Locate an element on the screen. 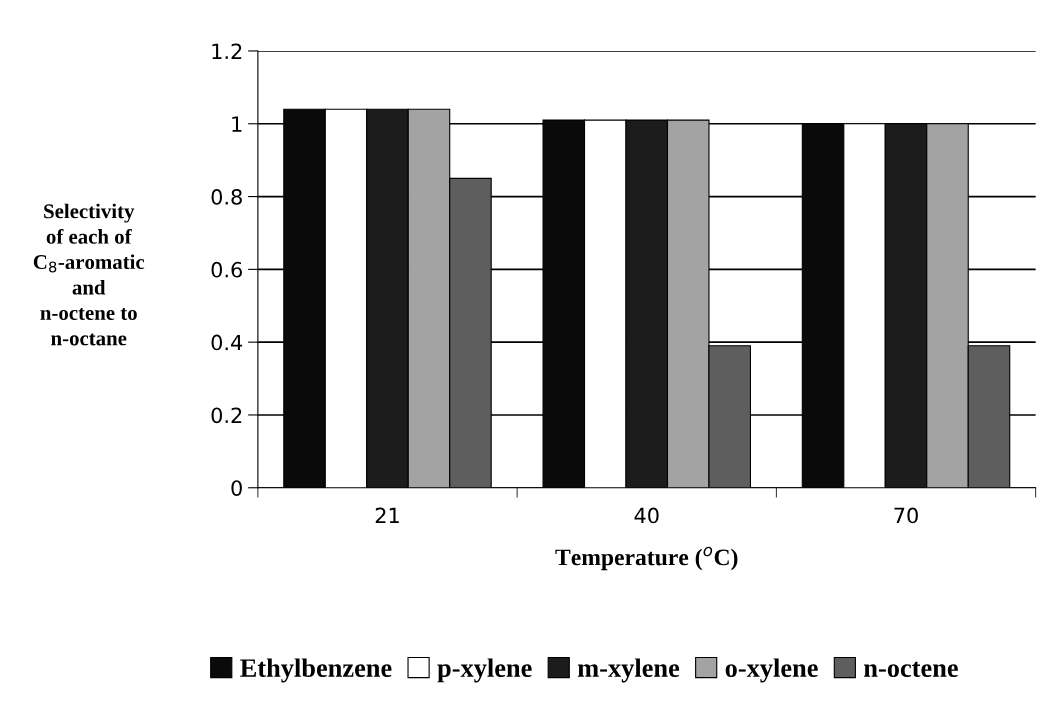  y-axis-title: Selectivity of each of C$_{8}$-aromatic and n-octene to n-octane is located at coordinates (89, 274).